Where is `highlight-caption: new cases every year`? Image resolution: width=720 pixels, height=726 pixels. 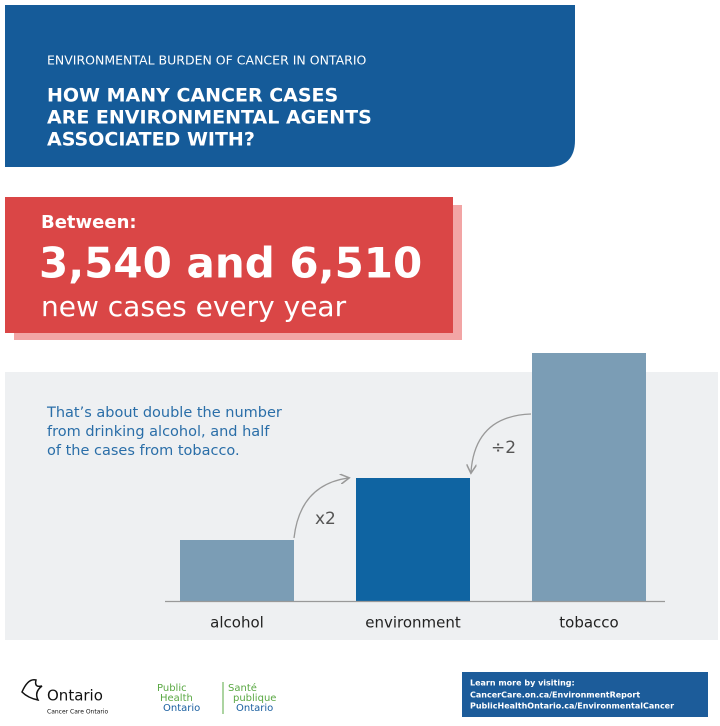 highlight-caption: new cases every year is located at coordinates (194, 306).